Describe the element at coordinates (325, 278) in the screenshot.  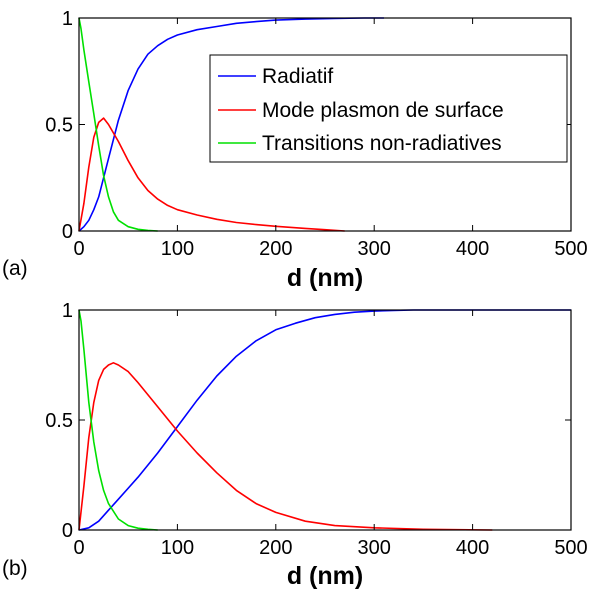
I see `panel-a-xlabel: d (nm)` at that location.